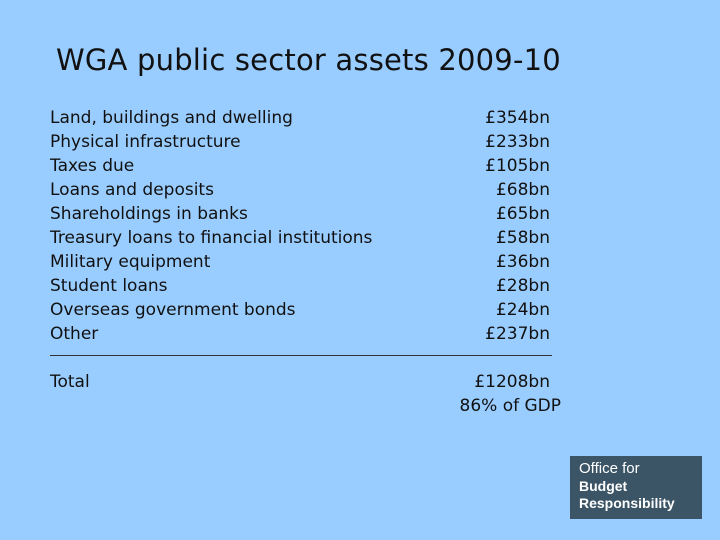  What do you see at coordinates (149, 214) in the screenshot?
I see `asset-label: Shareholdings in banks` at bounding box center [149, 214].